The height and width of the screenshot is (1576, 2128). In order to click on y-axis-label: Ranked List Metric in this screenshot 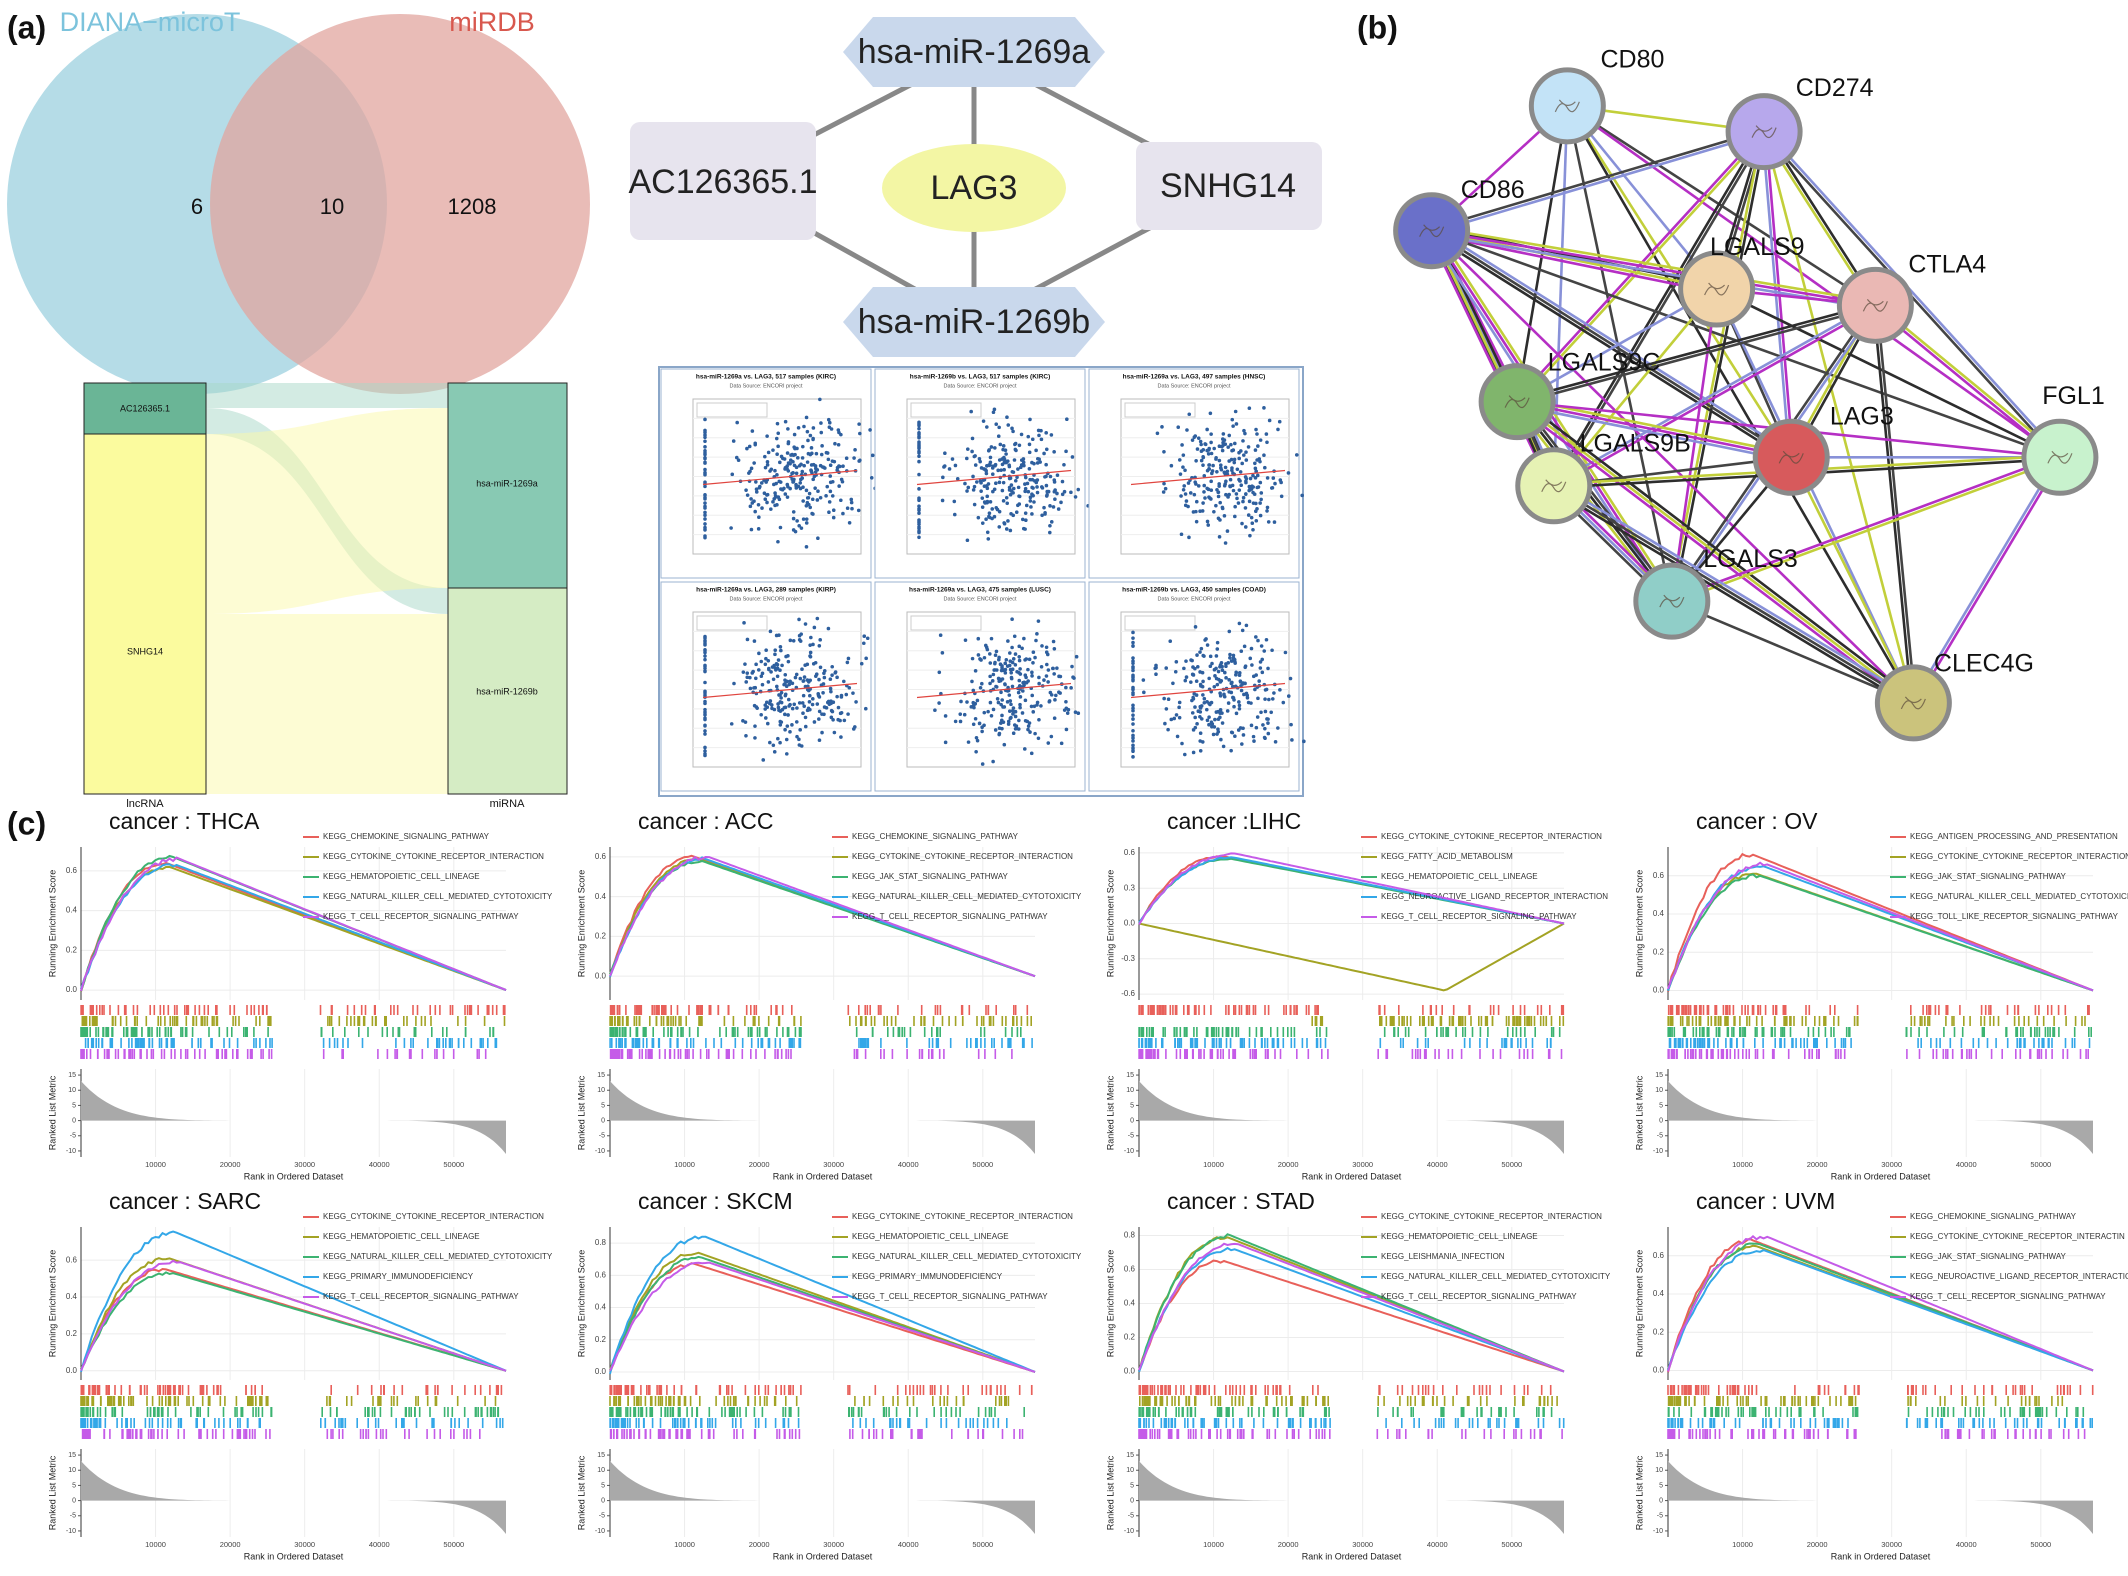, I will do `click(52, 1112)`.